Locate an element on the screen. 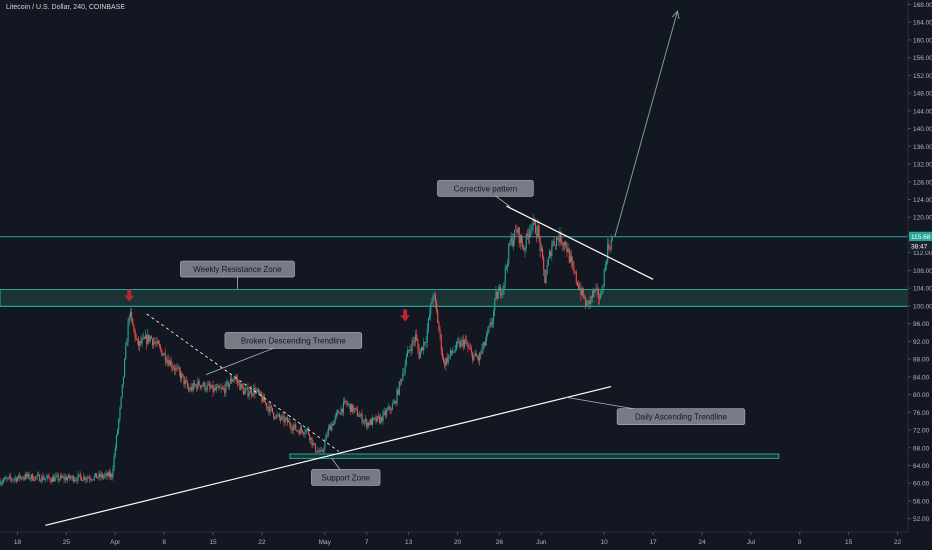 The height and width of the screenshot is (550, 932). price-tick-label: 60.00 is located at coordinates (921, 484).